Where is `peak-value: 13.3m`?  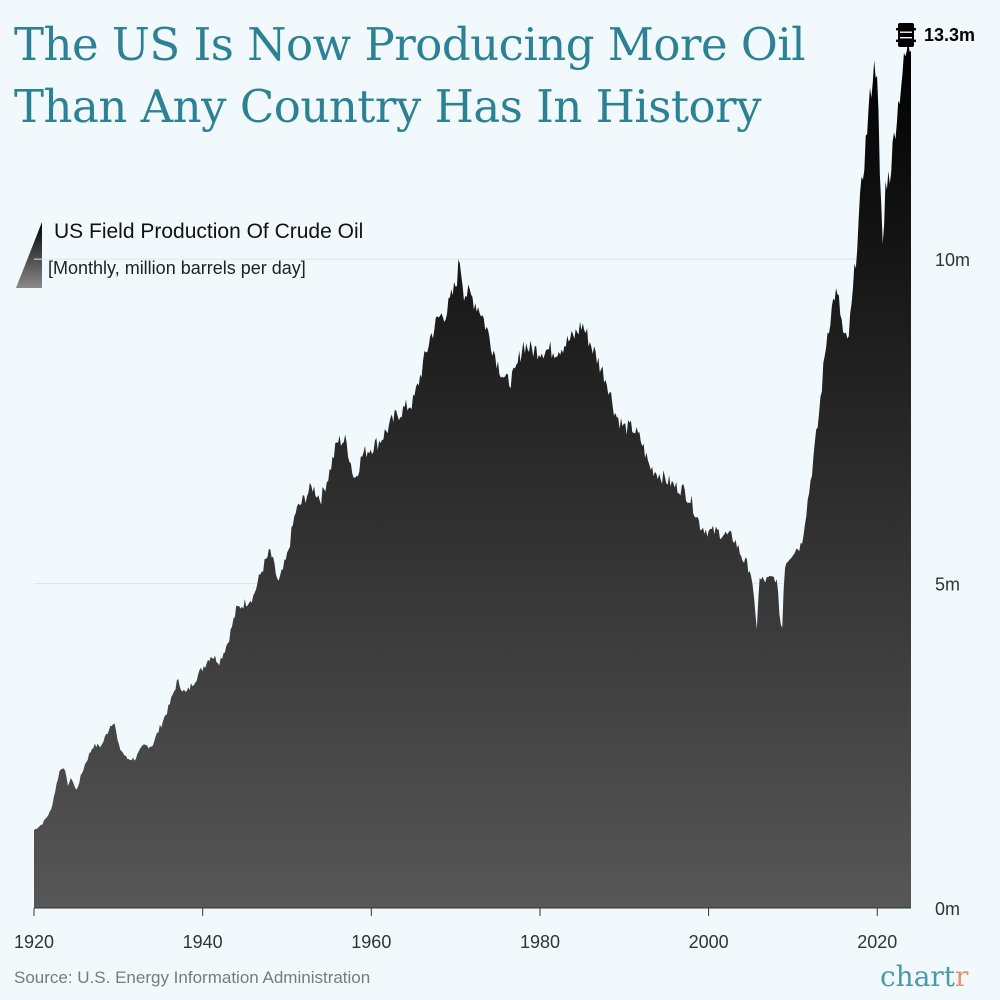
peak-value: 13.3m is located at coordinates (950, 34).